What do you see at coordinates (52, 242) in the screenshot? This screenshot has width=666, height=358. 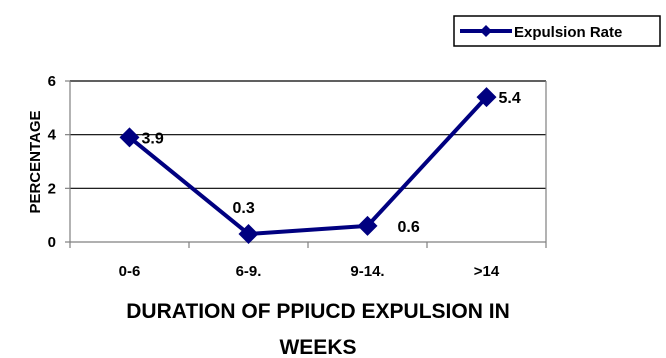 I see `y-tick-label-0: 0` at bounding box center [52, 242].